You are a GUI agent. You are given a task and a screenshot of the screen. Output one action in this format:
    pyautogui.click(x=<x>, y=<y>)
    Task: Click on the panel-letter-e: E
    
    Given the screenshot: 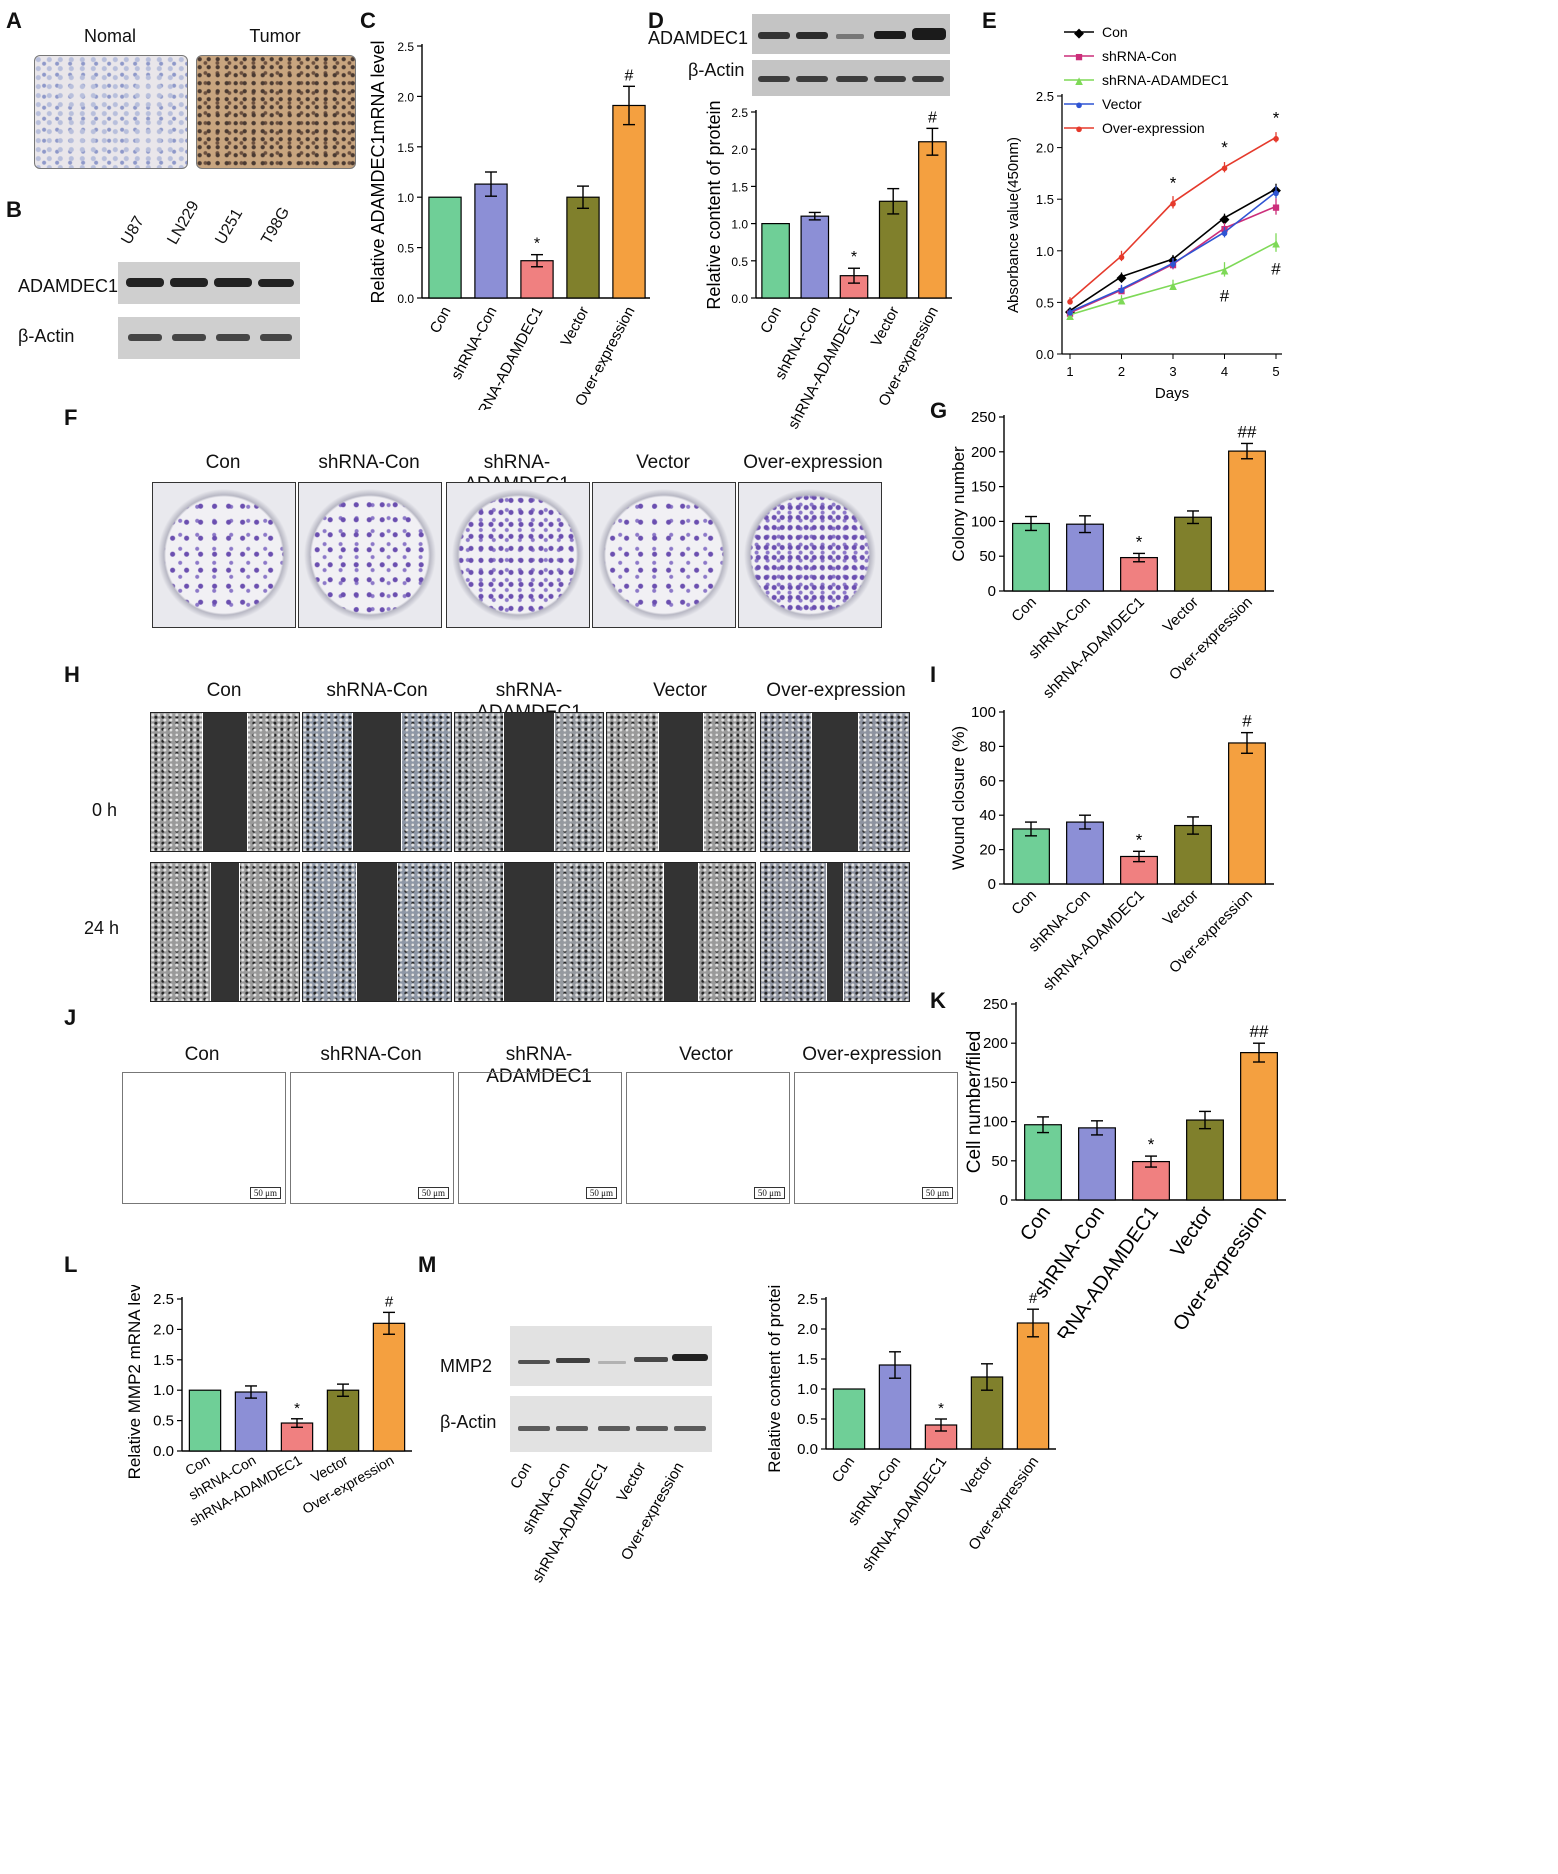 What is the action you would take?
    pyautogui.click(x=989, y=20)
    